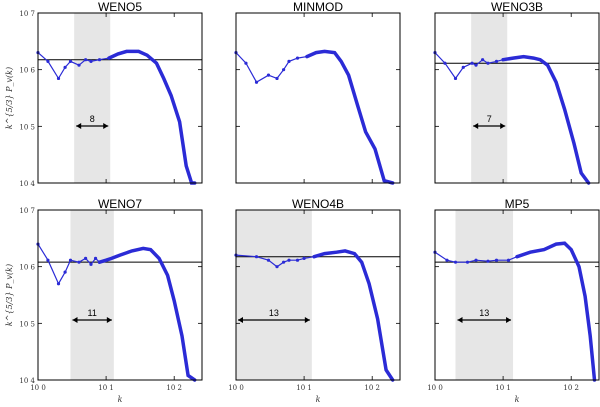  Describe the element at coordinates (489, 119) in the screenshot. I see `span-label: 7` at that location.